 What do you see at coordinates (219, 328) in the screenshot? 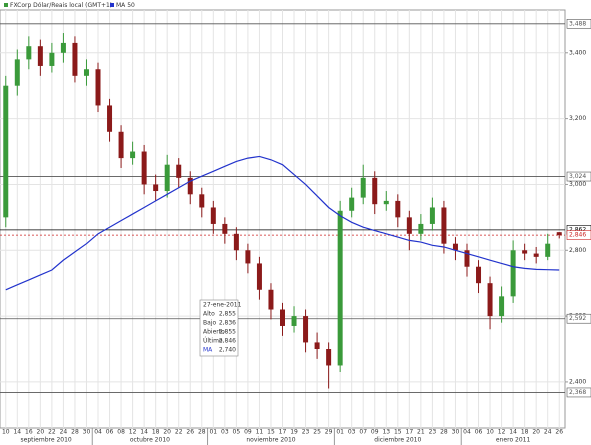
I see `tooltip-box` at bounding box center [219, 328].